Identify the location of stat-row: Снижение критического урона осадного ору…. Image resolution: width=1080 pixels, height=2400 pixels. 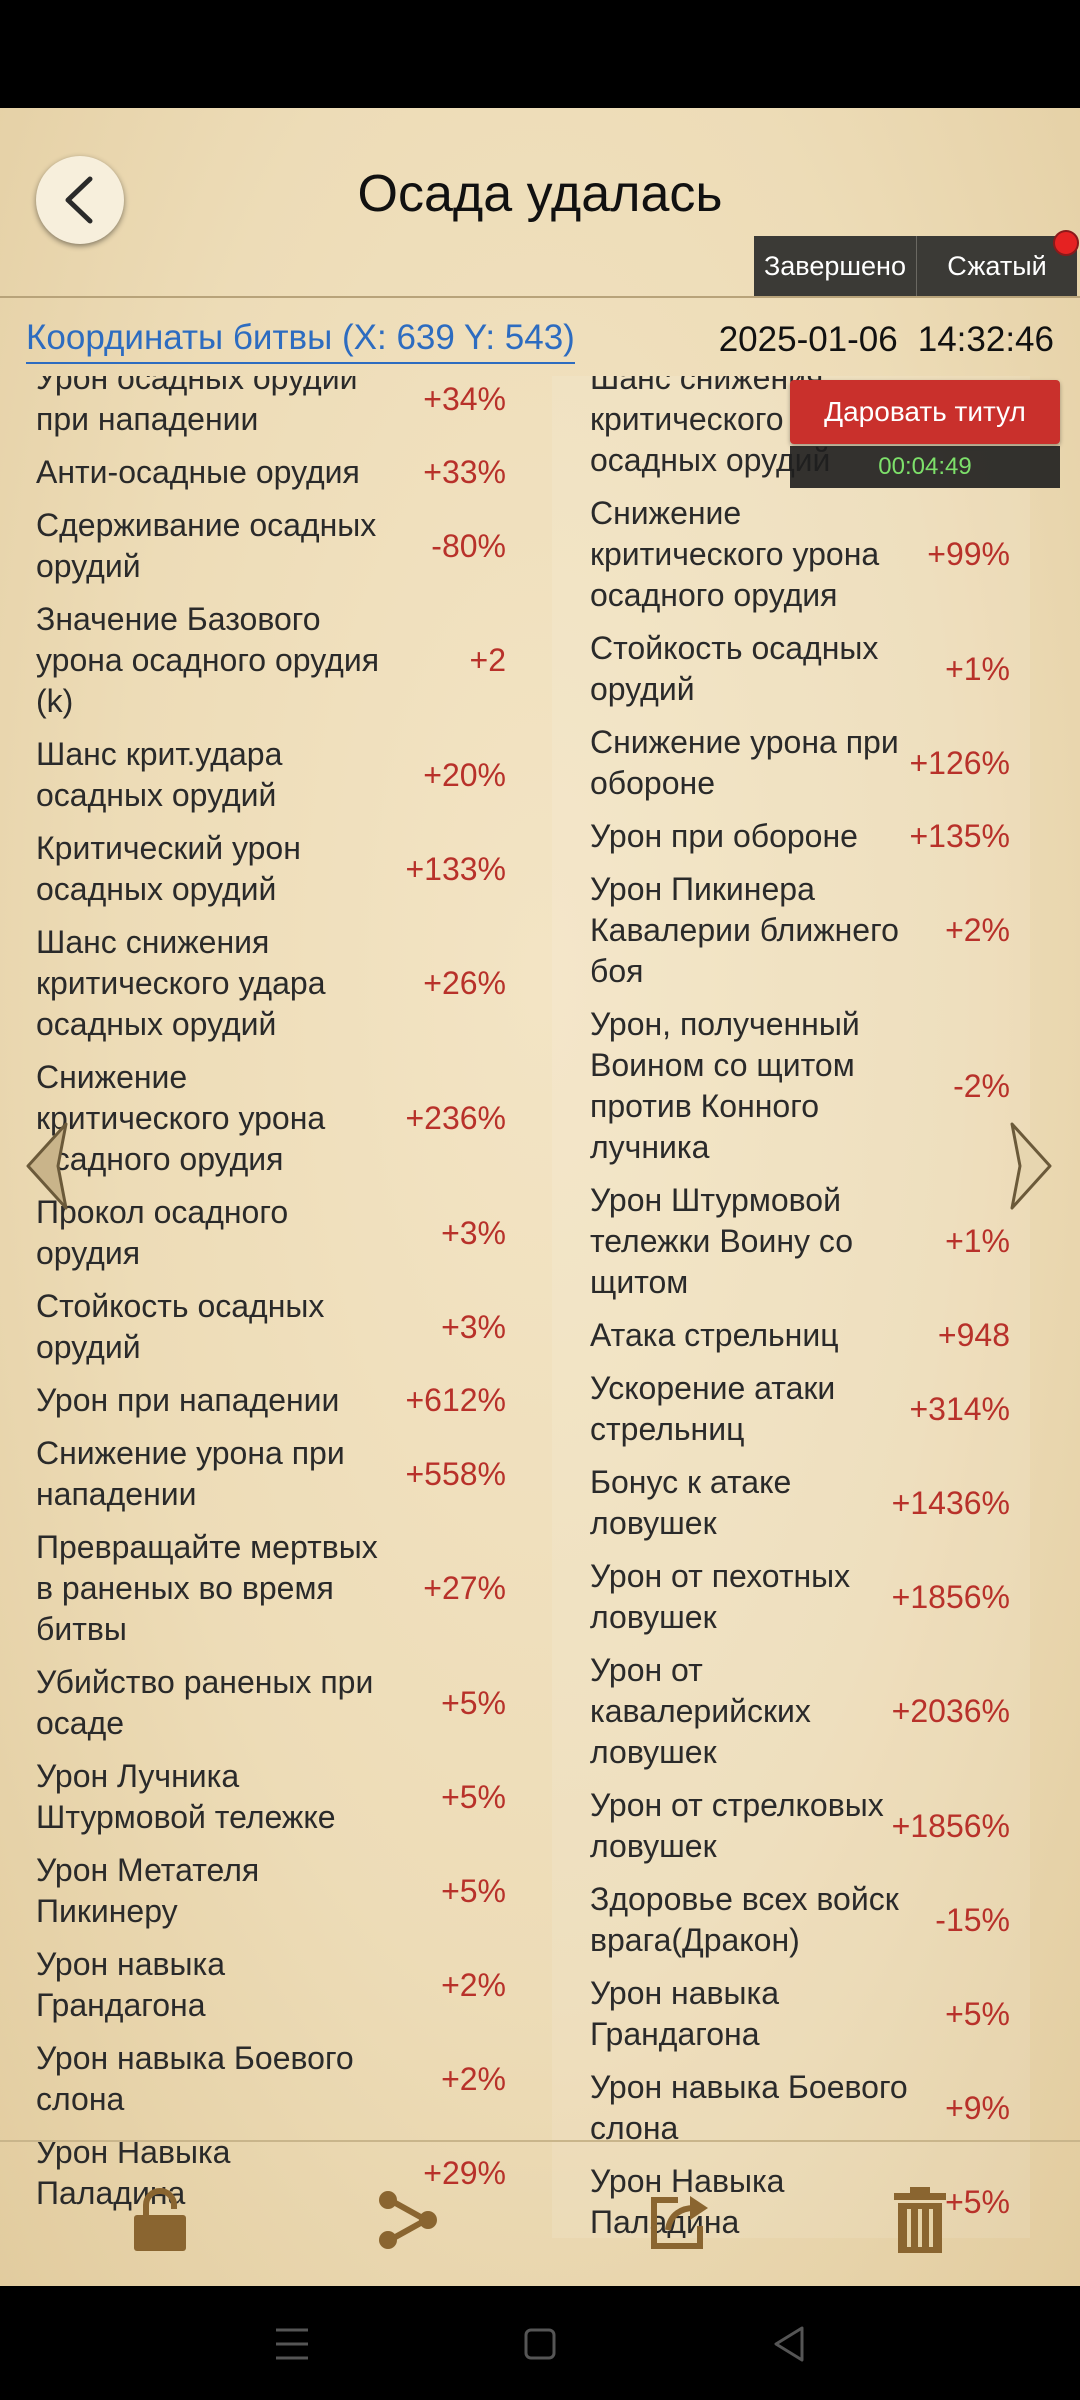
(283, 1118).